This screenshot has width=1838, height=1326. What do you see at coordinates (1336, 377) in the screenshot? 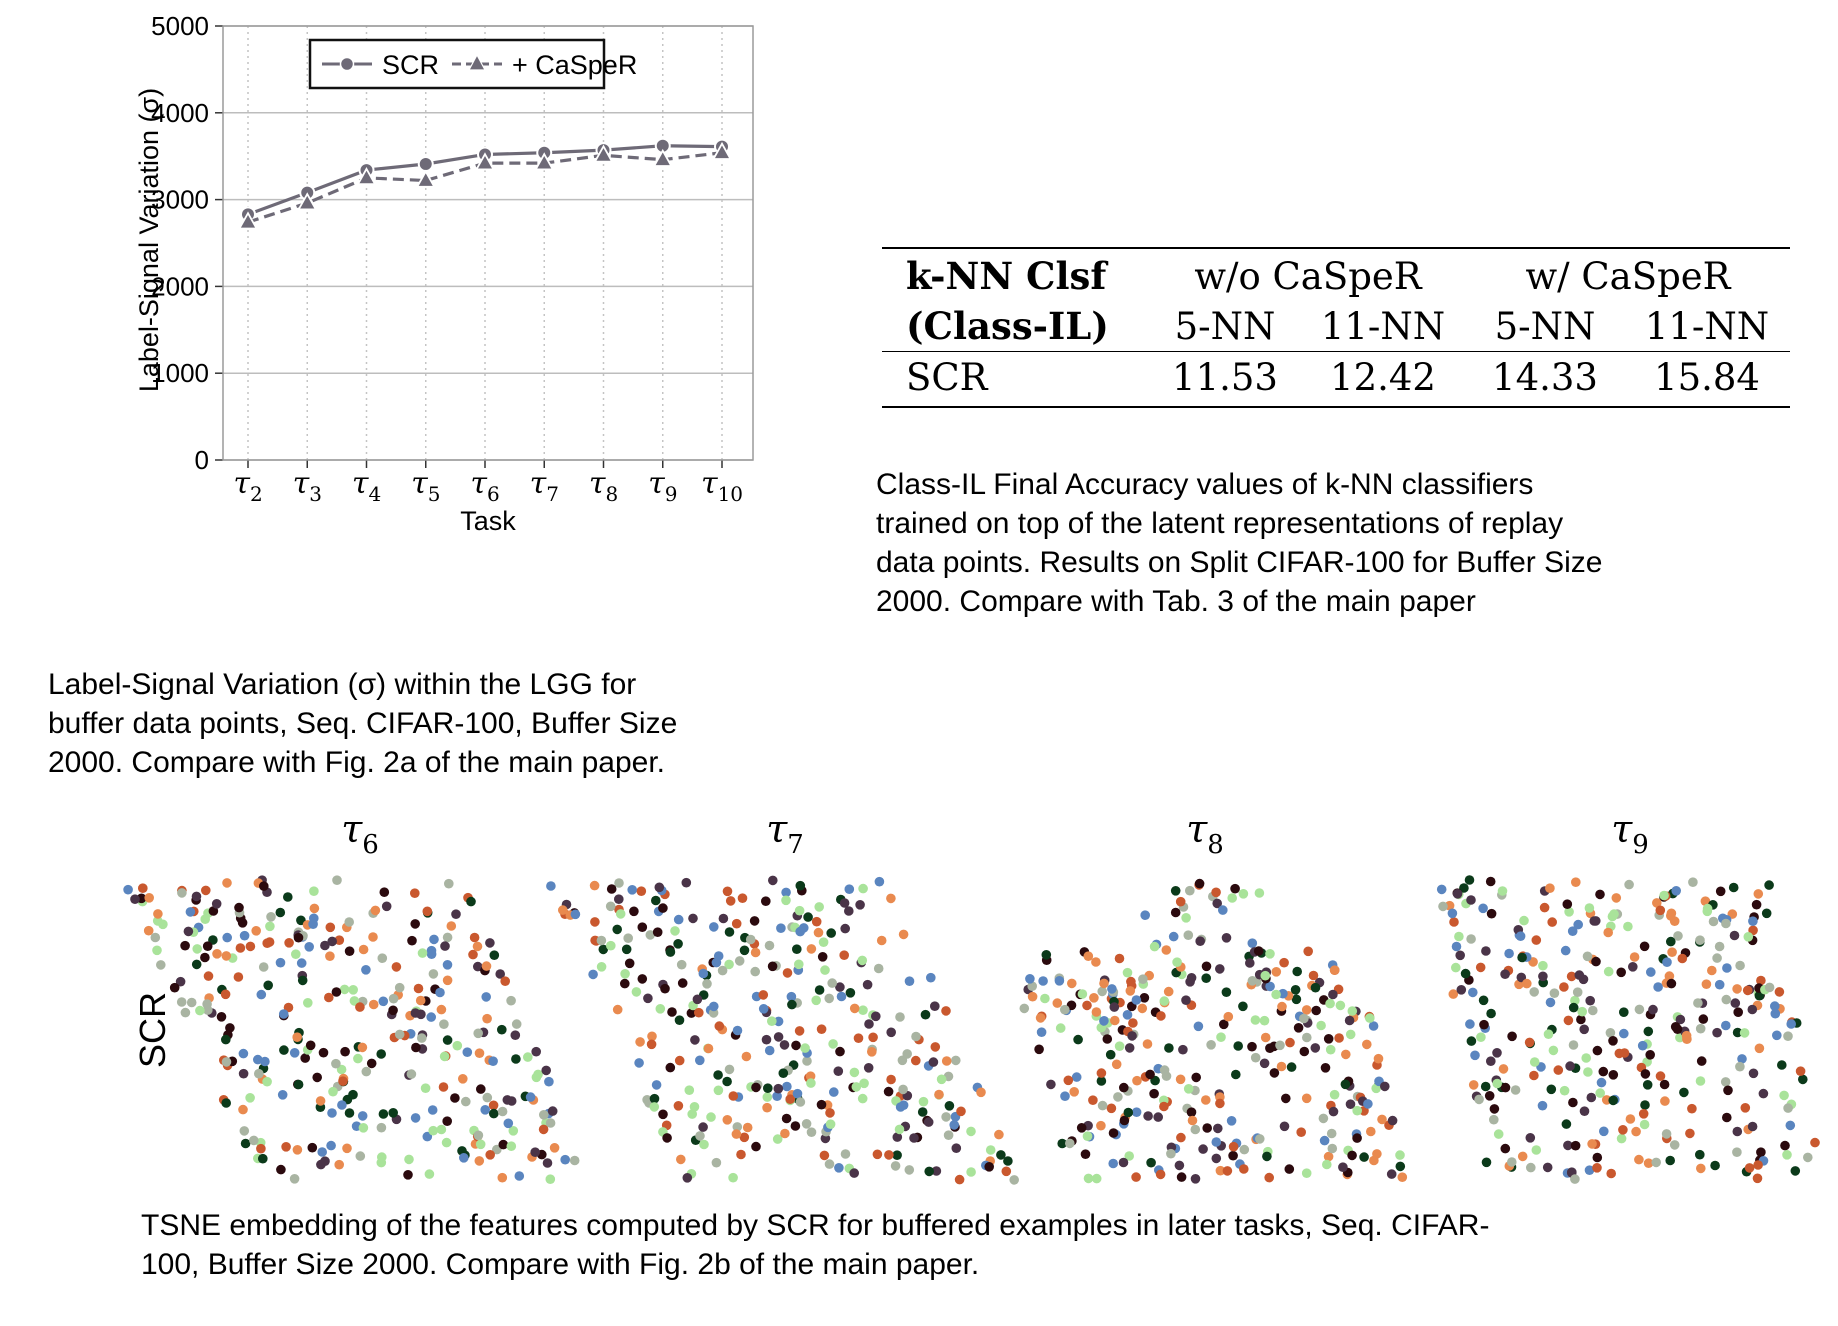
I see `table-row: SCR 11.53 12.42 14.33 15.84` at bounding box center [1336, 377].